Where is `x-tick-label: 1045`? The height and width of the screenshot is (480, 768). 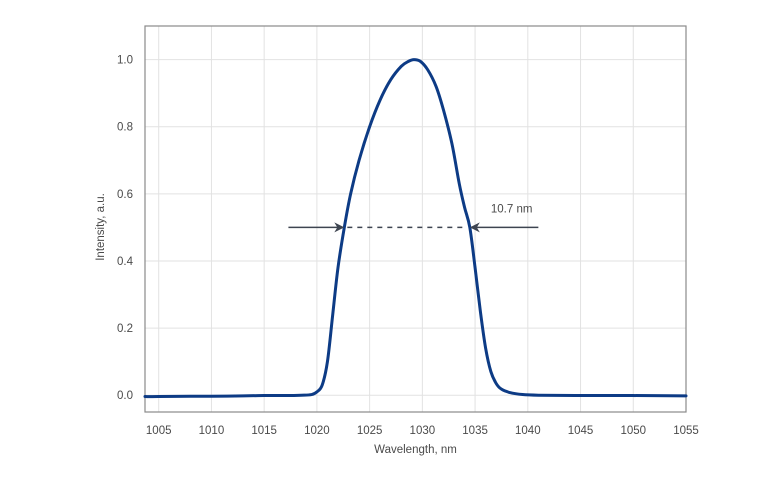
x-tick-label: 1045 is located at coordinates (581, 431).